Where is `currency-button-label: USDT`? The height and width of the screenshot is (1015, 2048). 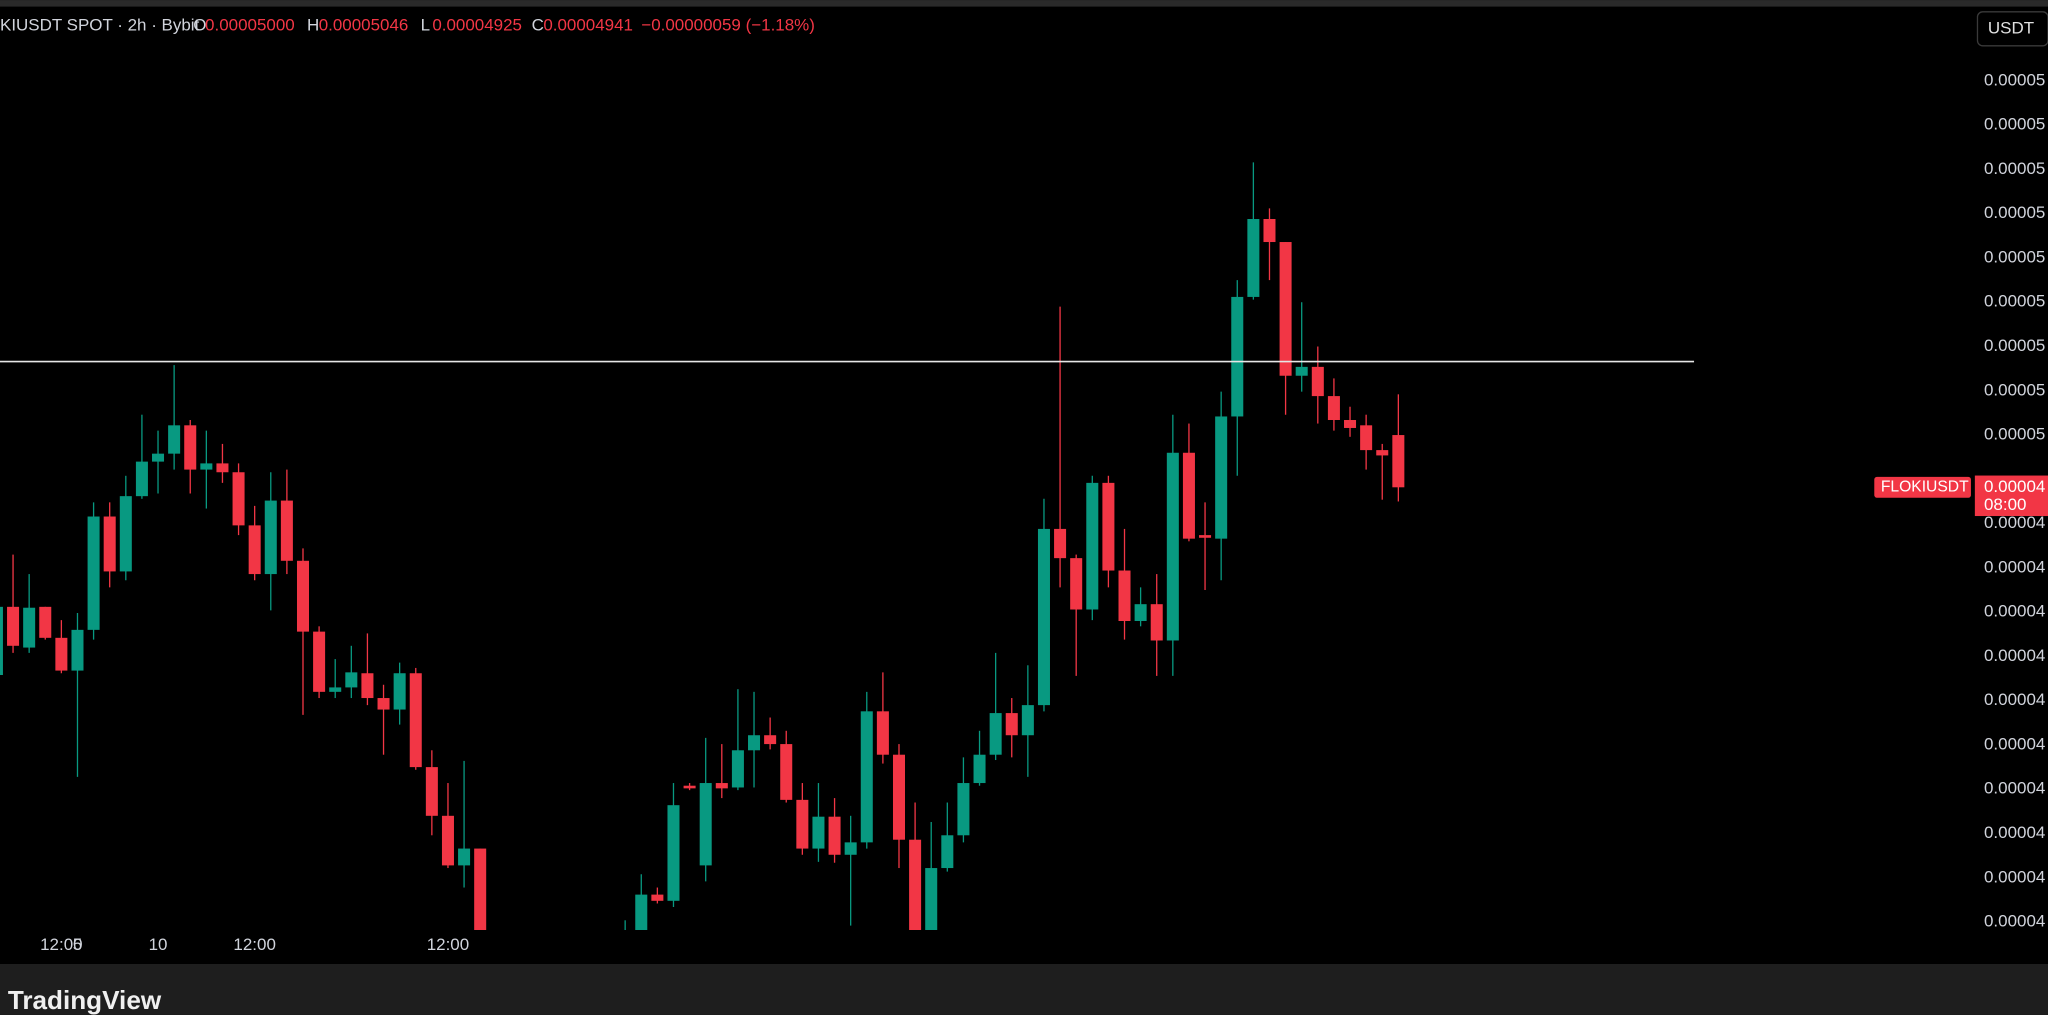 currency-button-label: USDT is located at coordinates (2011, 27).